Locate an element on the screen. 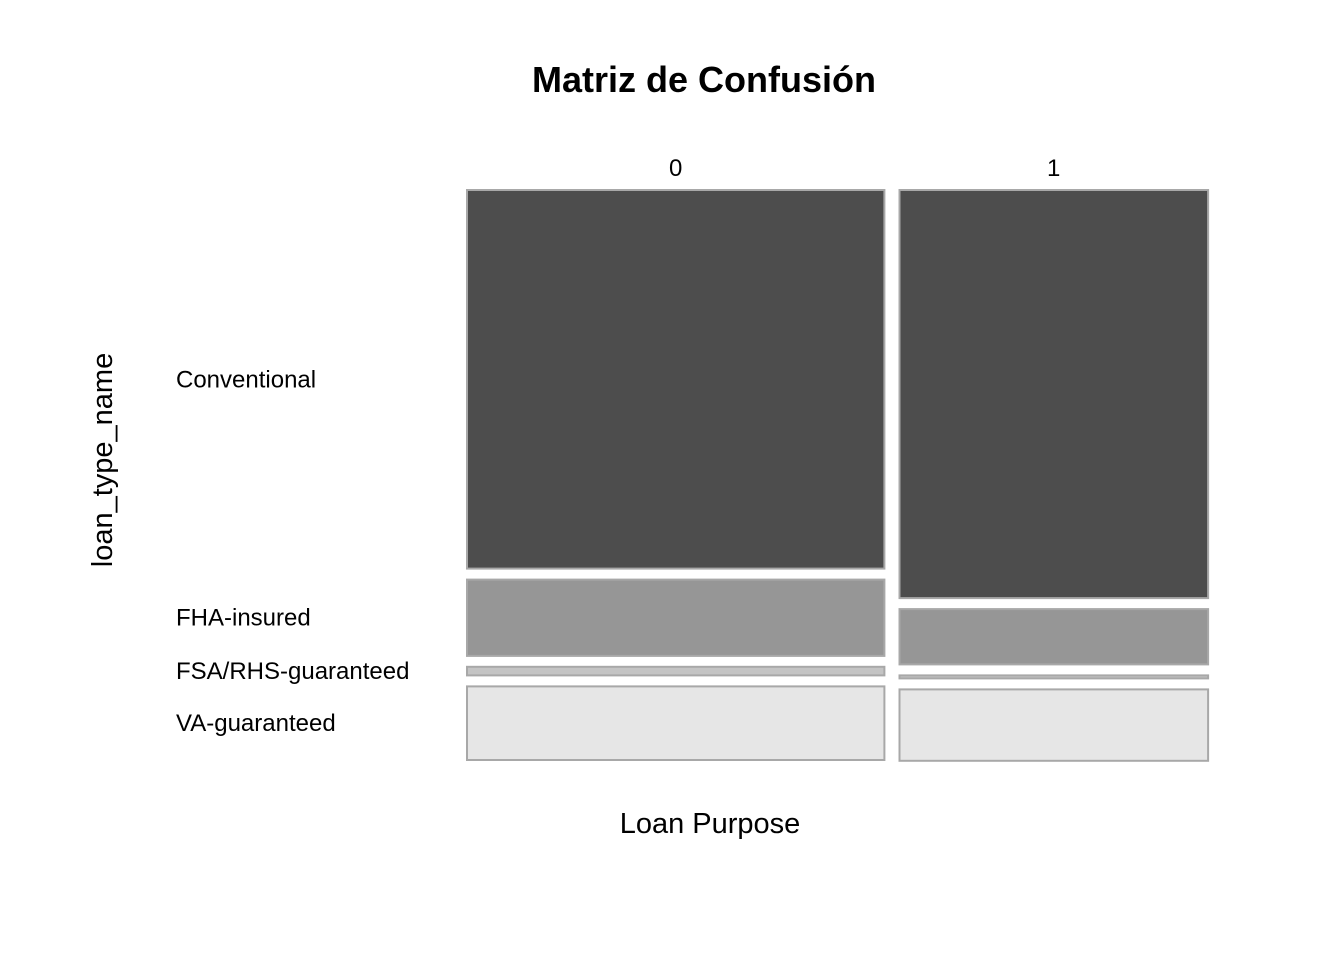 This screenshot has height=960, width=1344. y-tick-label-va-guaranteed: VA-guaranteed is located at coordinates (256, 723).